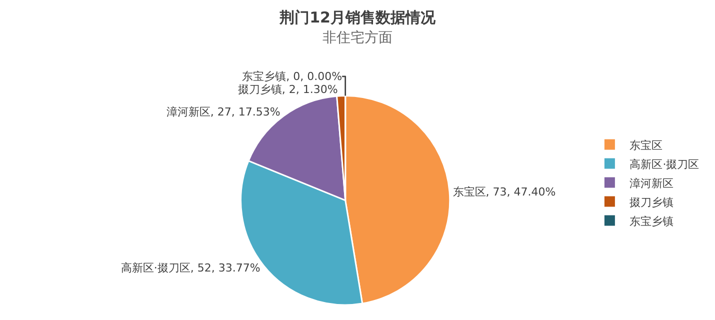 This screenshot has height=320, width=715. Describe the element at coordinates (504, 191) in the screenshot. I see `data-label: 东宝区, 73, 47.40%` at that location.